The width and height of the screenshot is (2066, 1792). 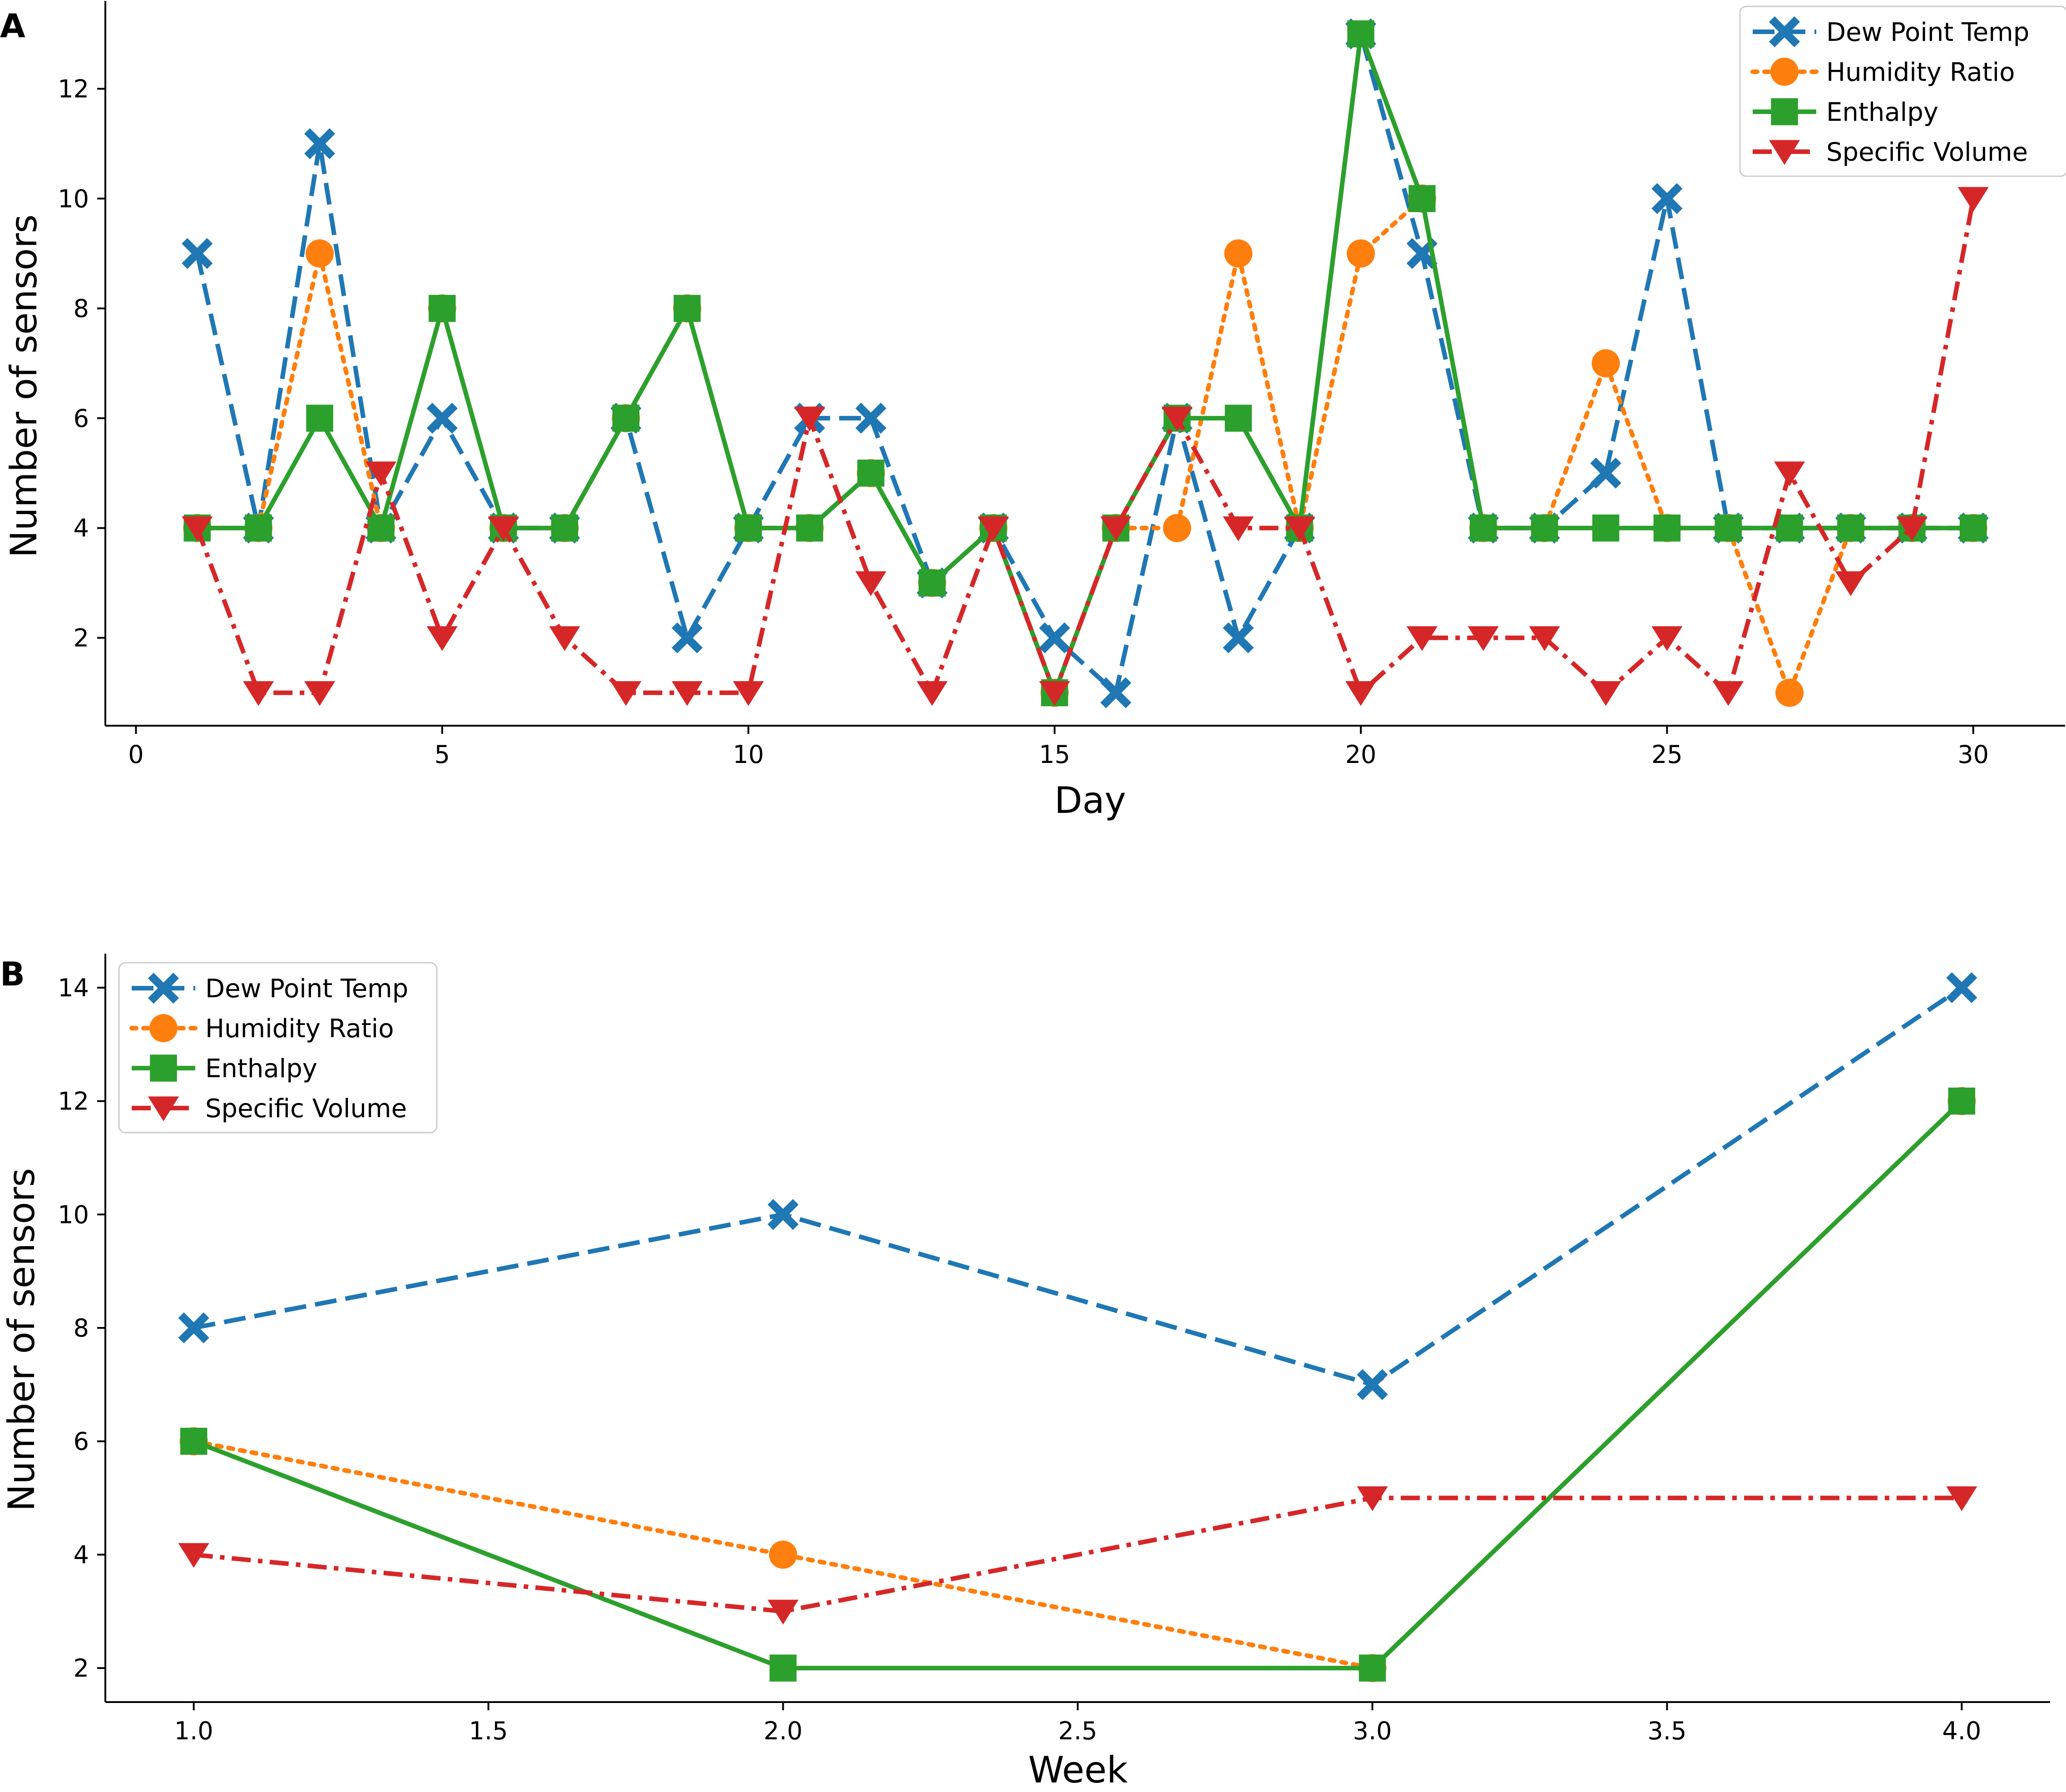 I want to click on x-tick-label: 2.5, so click(x=1077, y=1731).